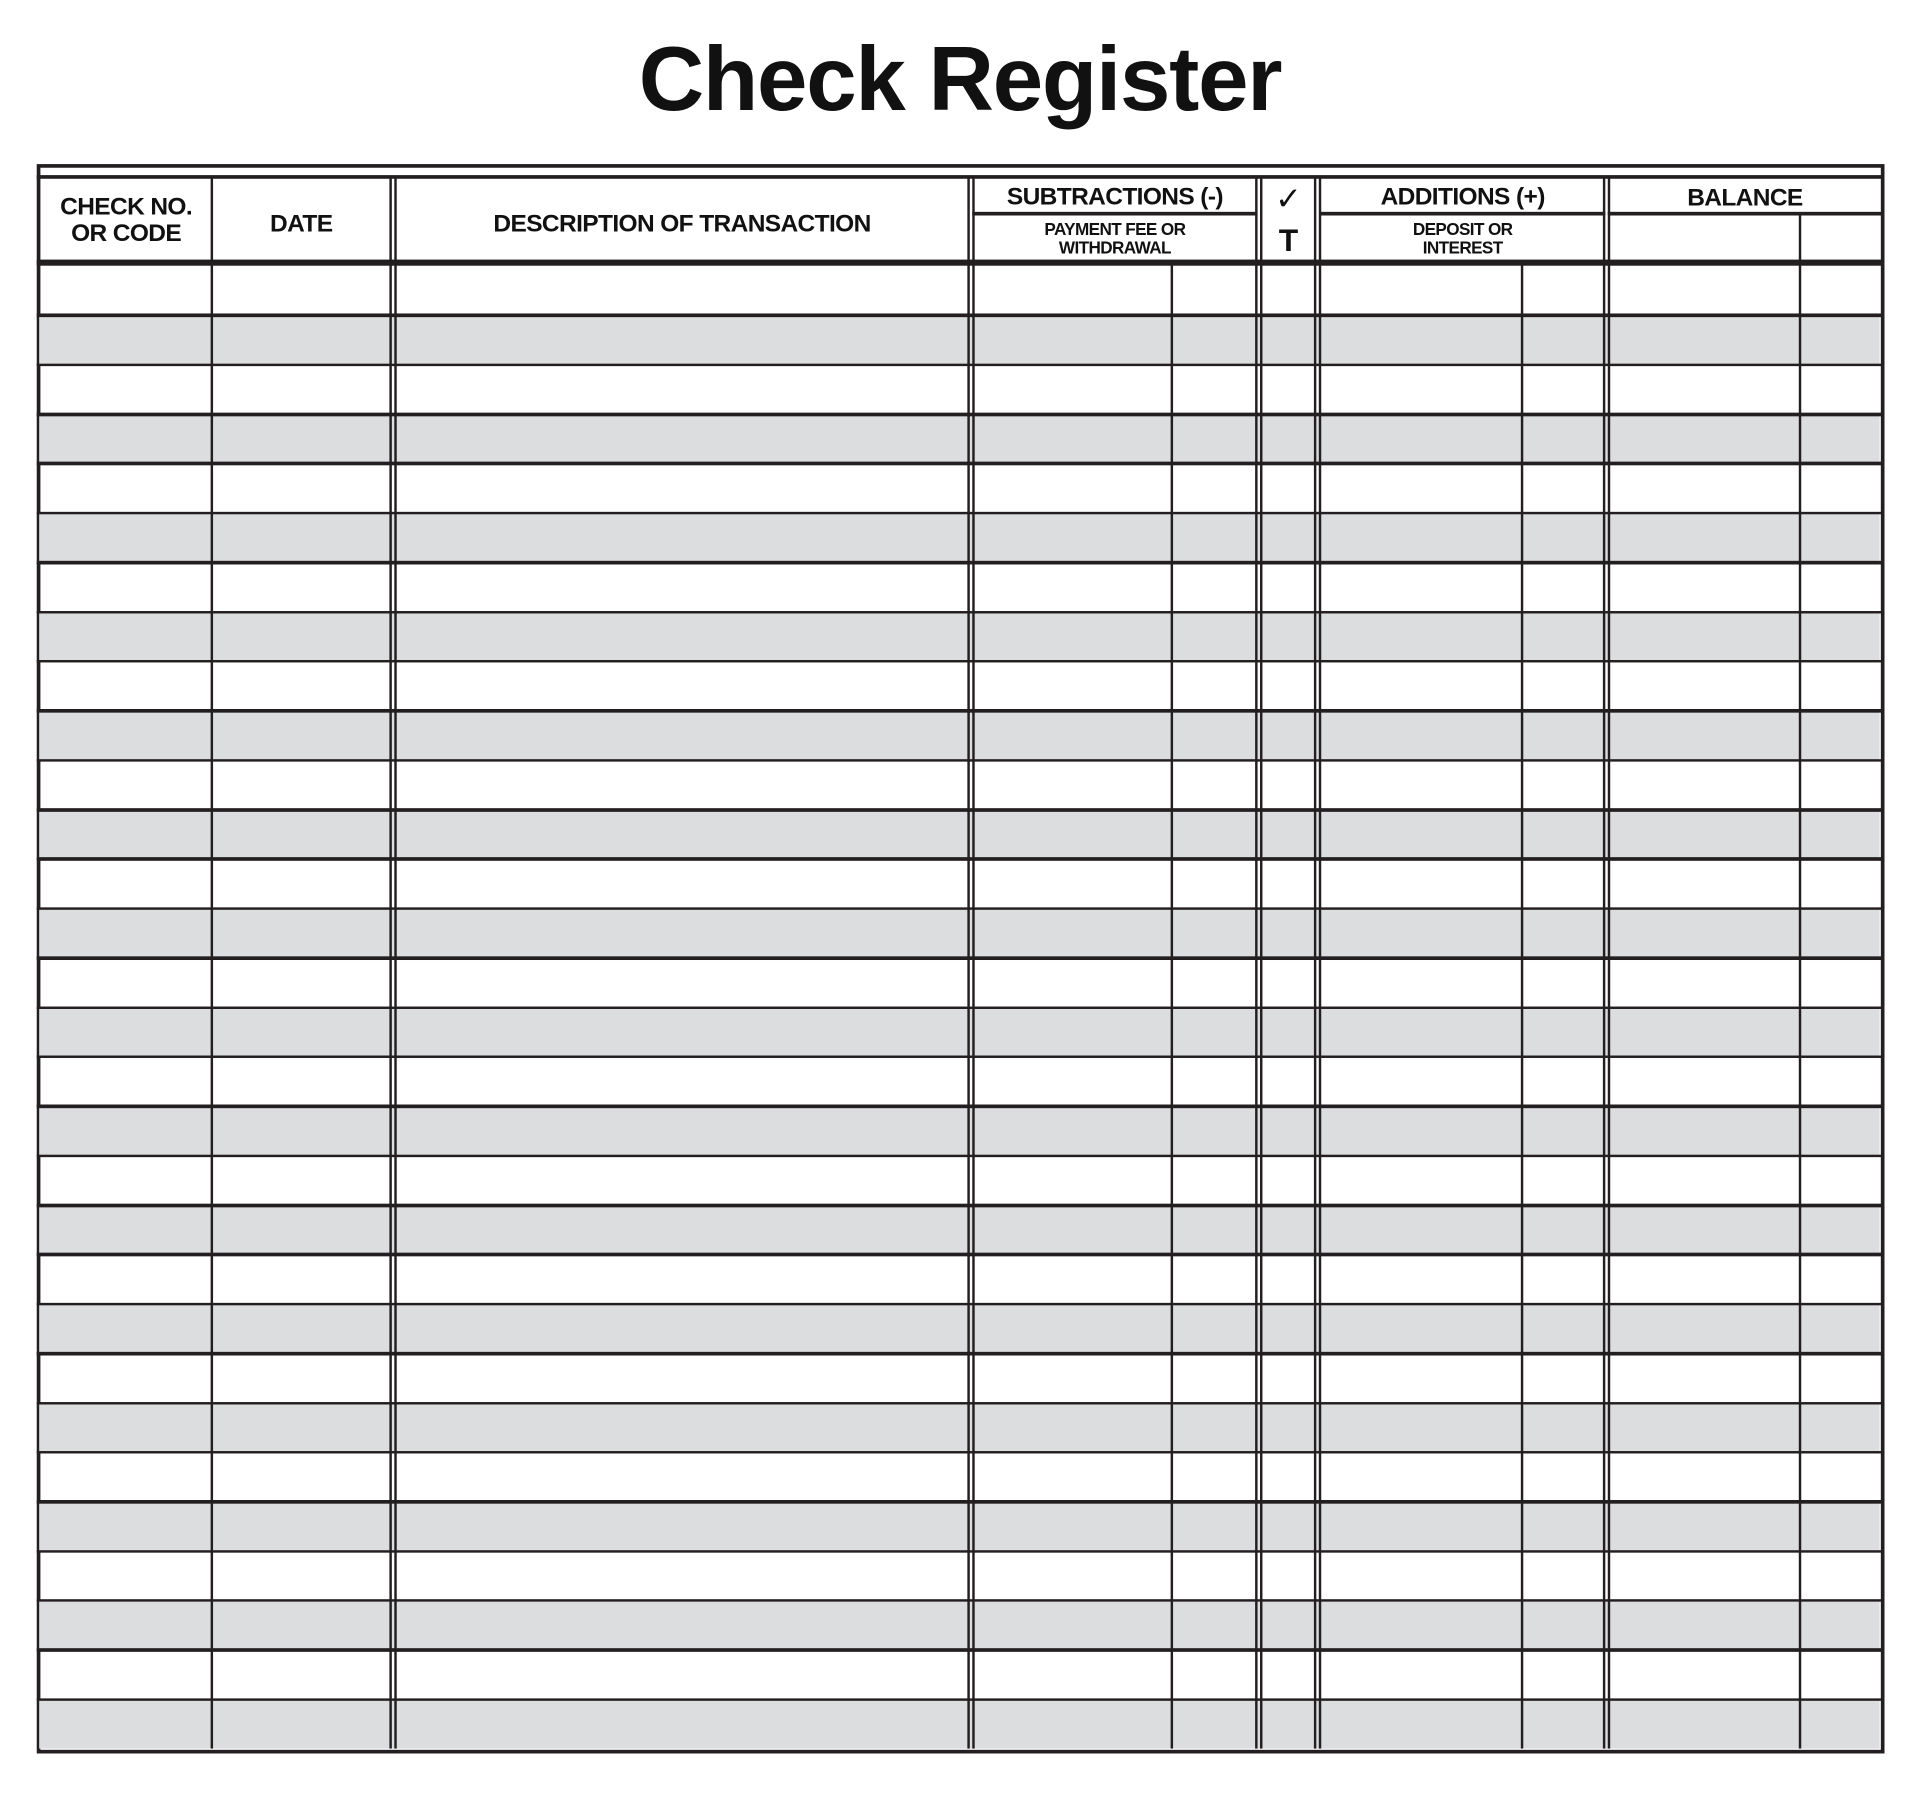 This screenshot has width=1920, height=1800. I want to click on header-description: DESCRIPTION OF TRANSACTION, so click(682, 224).